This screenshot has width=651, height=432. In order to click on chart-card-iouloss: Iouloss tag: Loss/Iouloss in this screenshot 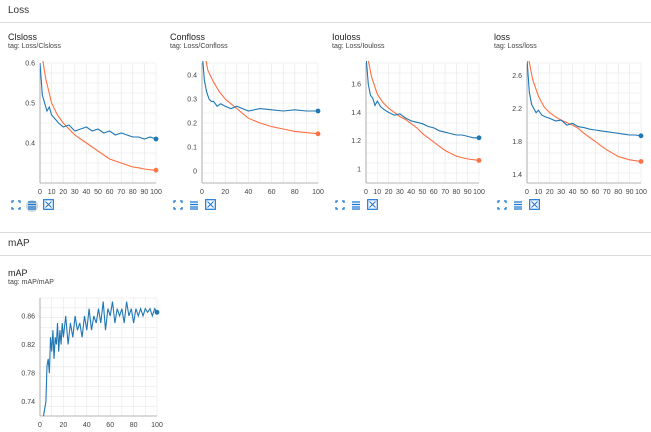, I will do `click(409, 124)`.